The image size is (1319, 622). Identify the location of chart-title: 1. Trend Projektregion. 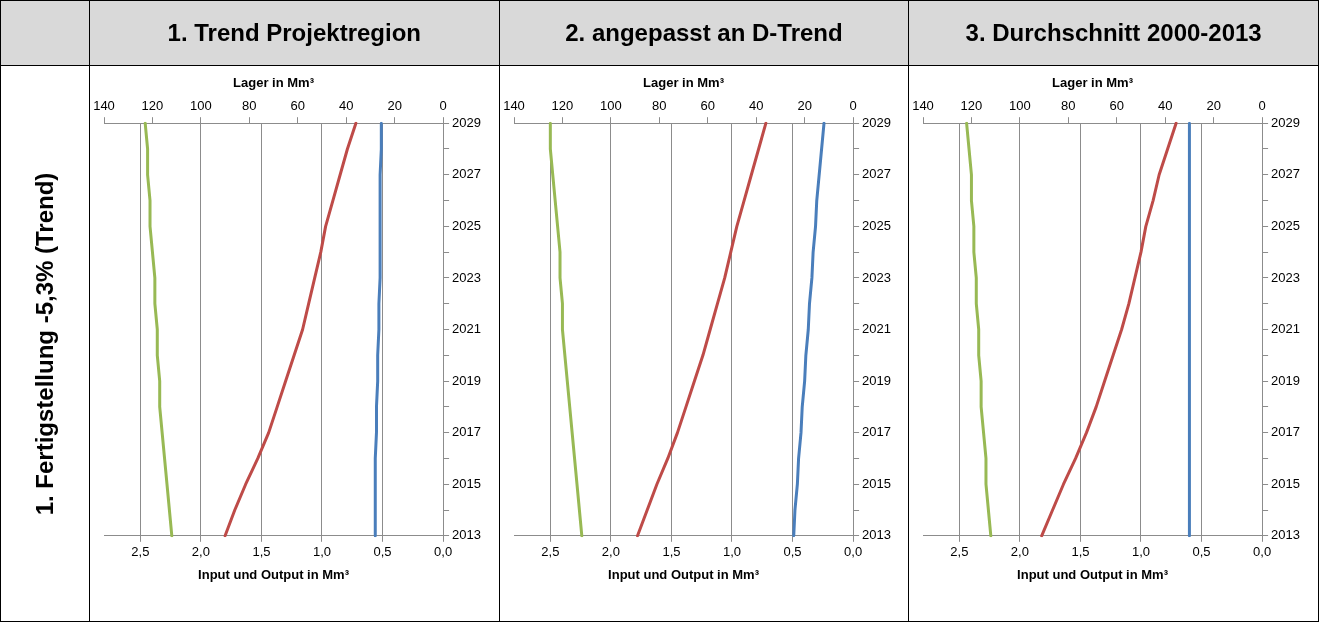
(294, 33).